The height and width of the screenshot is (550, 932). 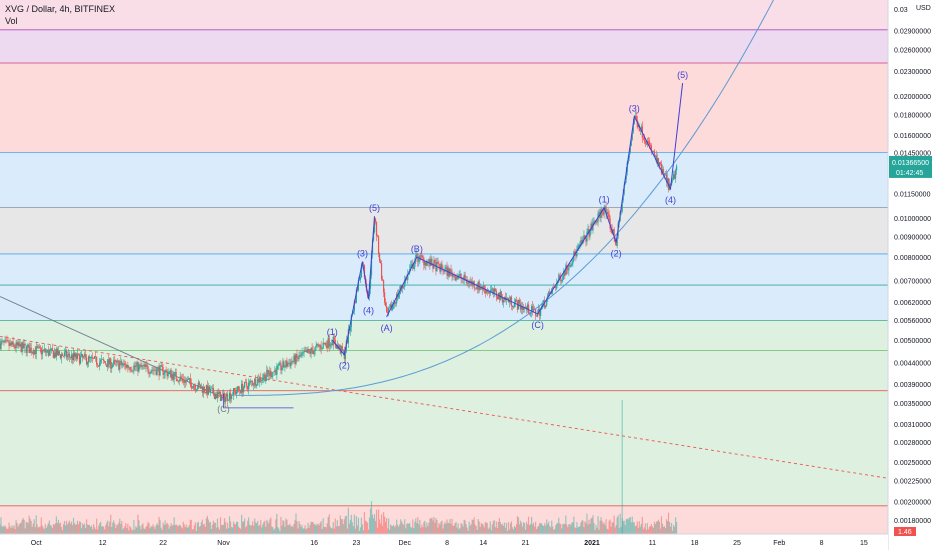 I want to click on price-tick-label: 0.01150000, so click(x=912, y=194).